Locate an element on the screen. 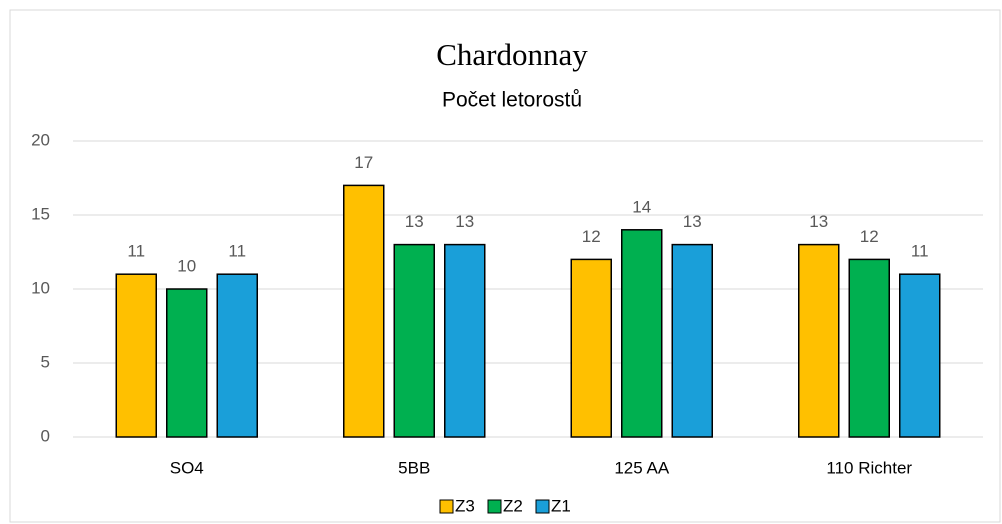 The height and width of the screenshot is (524, 1002). y-tick-label: 0 is located at coordinates (45, 435).